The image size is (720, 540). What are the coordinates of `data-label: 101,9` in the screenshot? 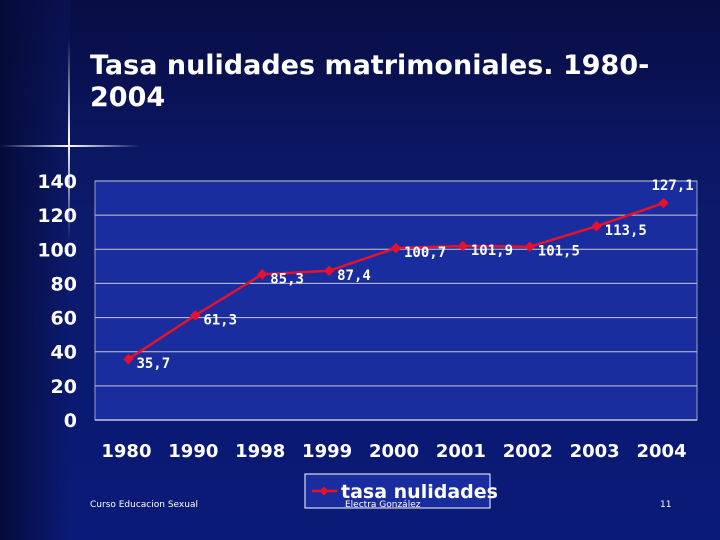 It's located at (492, 251).